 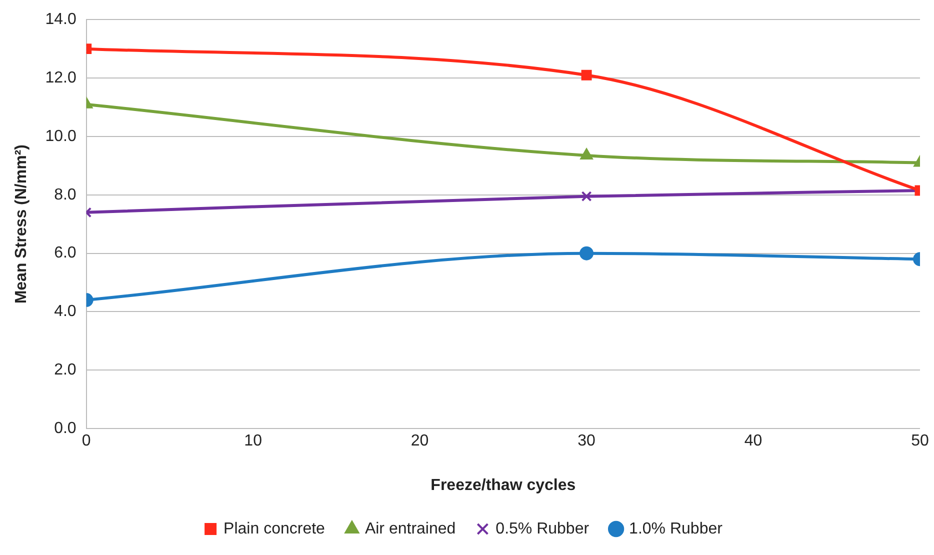 I want to click on y-tick-label: 8.0, so click(x=65, y=195).